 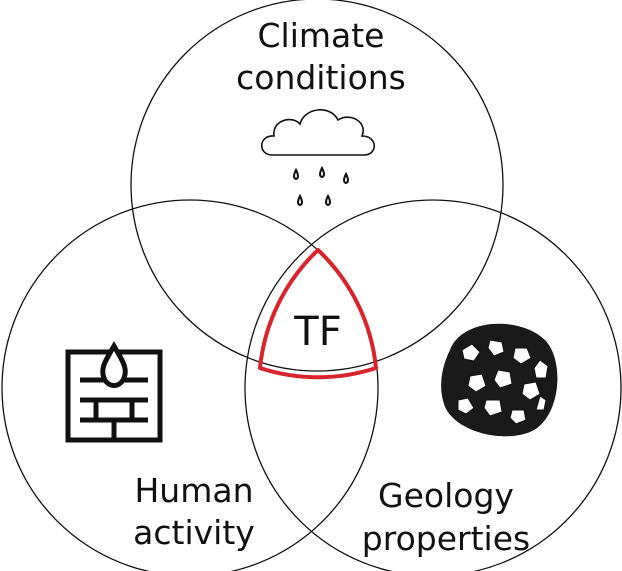 I want to click on climate-label-line2: conditions, so click(x=321, y=77).